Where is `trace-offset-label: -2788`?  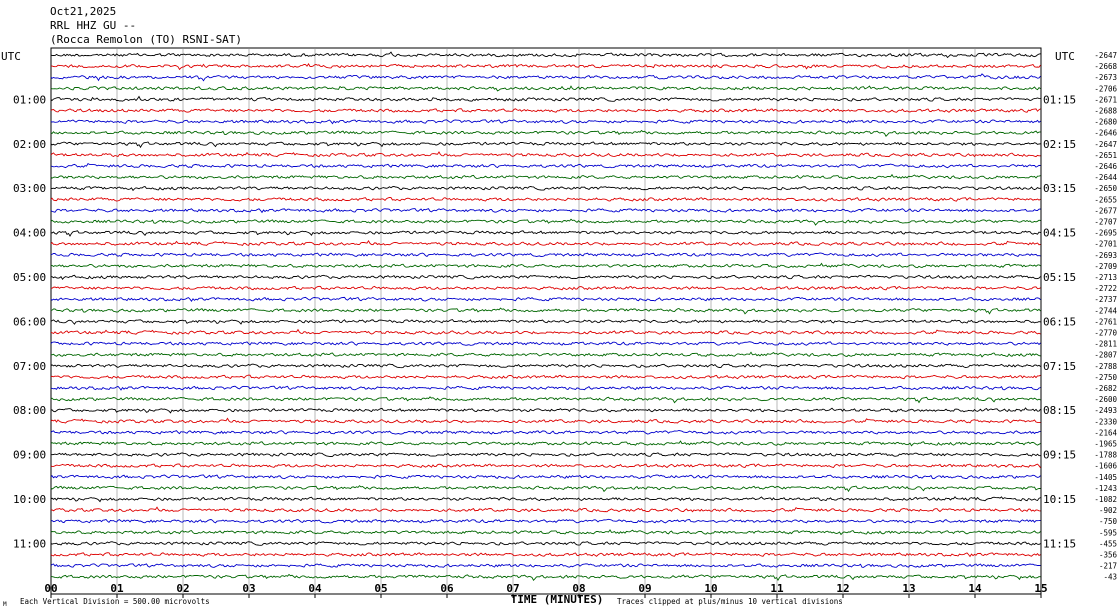
trace-offset-label: -2788 is located at coordinates (1105, 366).